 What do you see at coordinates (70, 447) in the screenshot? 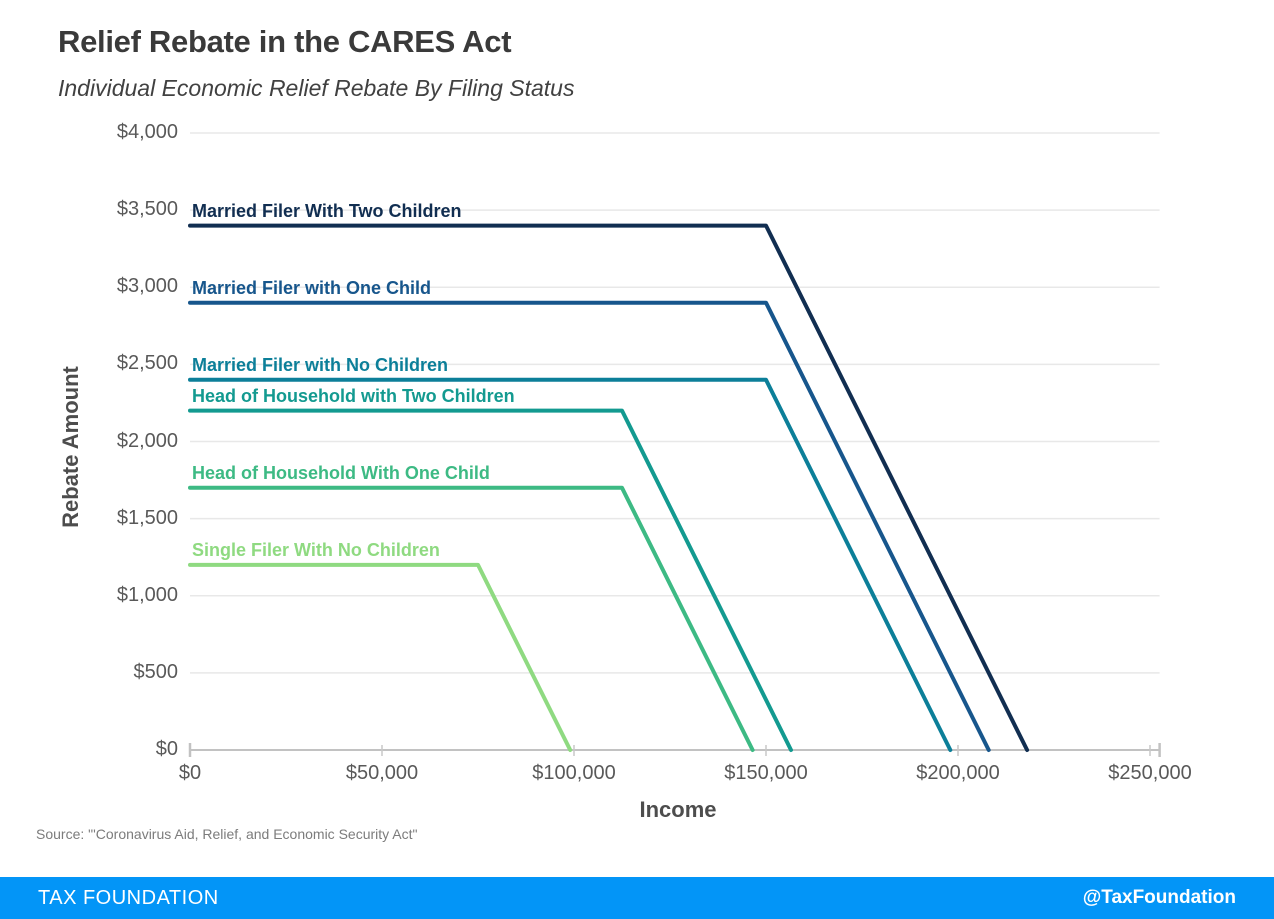
I see `y-axis-title: Rebate Amount` at bounding box center [70, 447].